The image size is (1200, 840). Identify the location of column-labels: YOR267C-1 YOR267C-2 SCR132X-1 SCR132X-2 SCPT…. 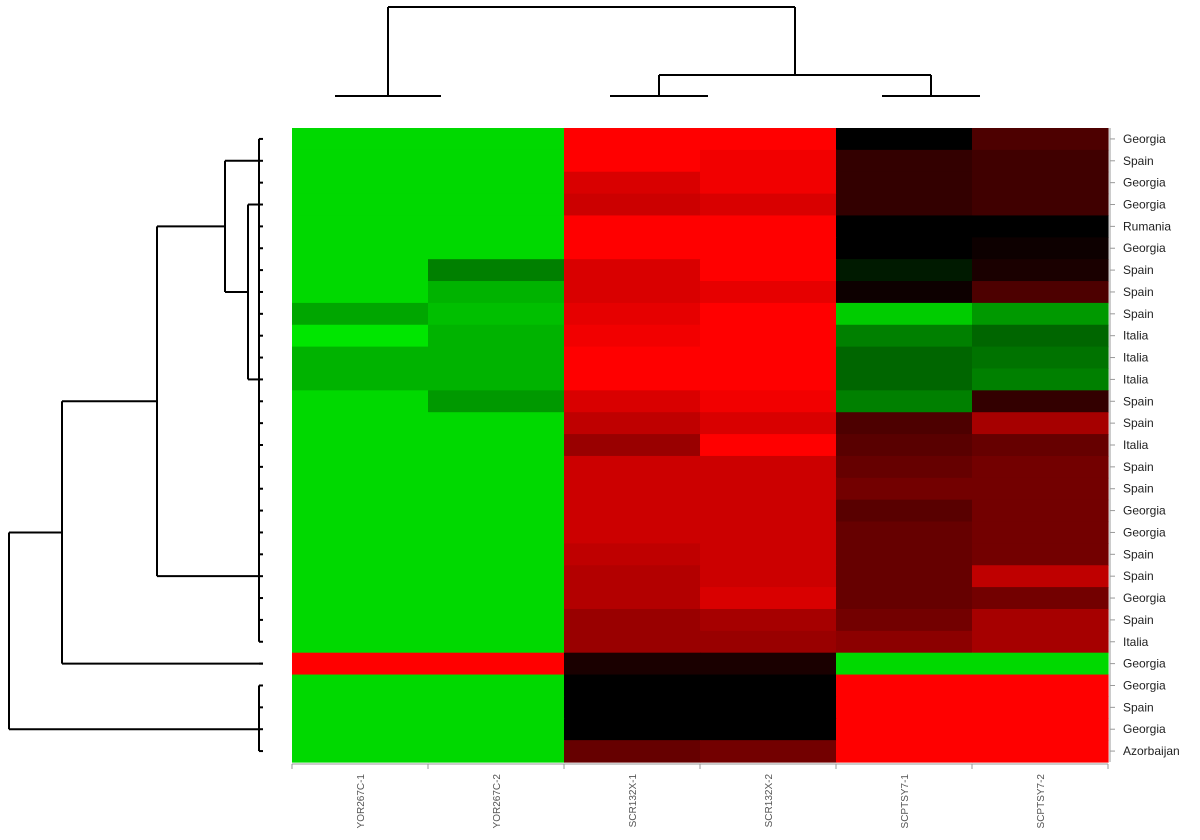
(701, 801).